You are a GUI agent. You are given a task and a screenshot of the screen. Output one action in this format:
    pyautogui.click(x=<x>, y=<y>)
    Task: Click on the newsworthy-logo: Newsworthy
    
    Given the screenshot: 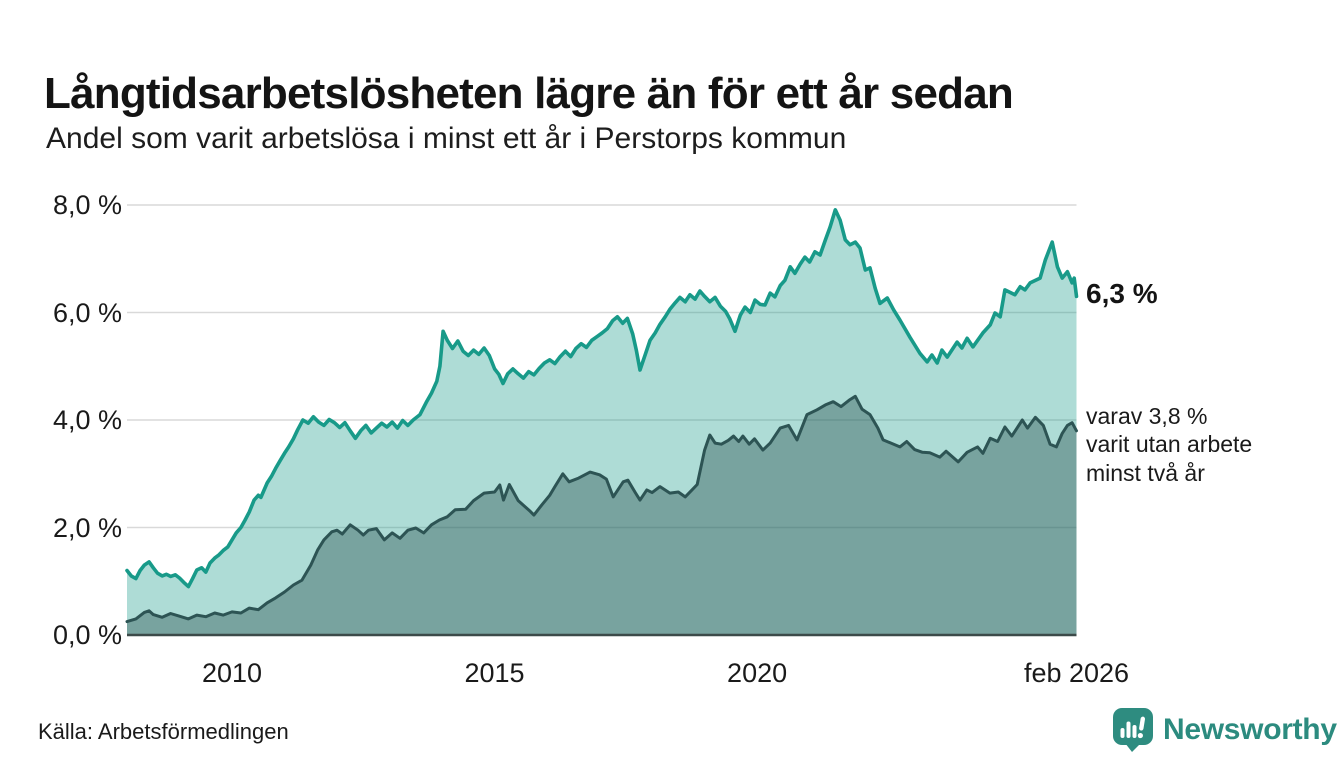 What is the action you would take?
    pyautogui.click(x=1224, y=730)
    